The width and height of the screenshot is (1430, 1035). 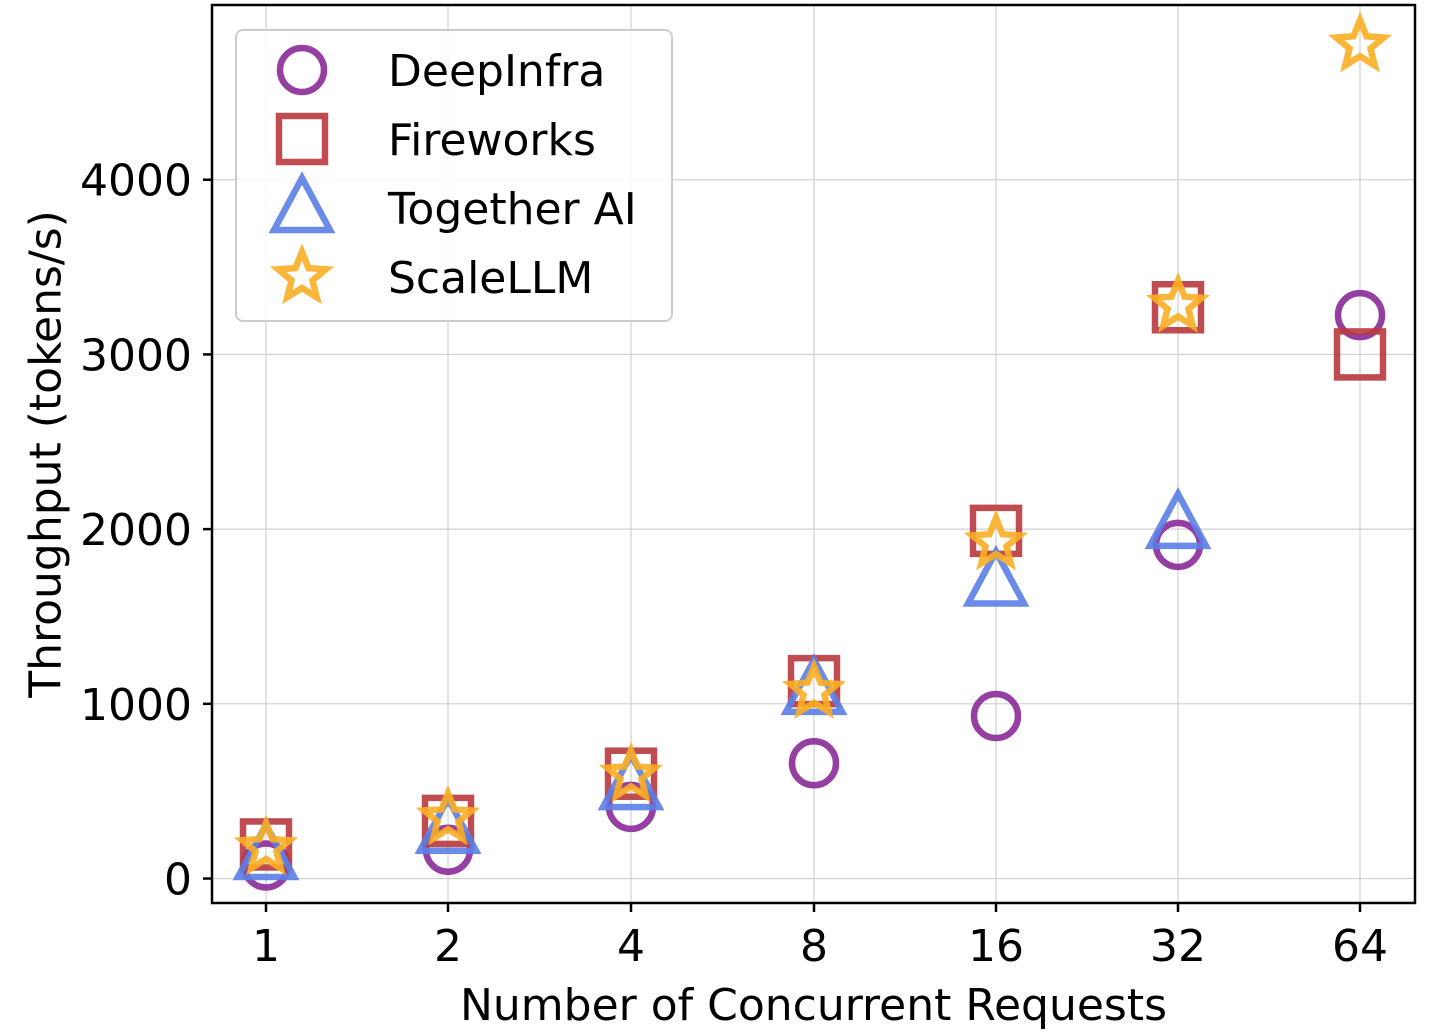 I want to click on y-tick-label: 3000, so click(x=136, y=355).